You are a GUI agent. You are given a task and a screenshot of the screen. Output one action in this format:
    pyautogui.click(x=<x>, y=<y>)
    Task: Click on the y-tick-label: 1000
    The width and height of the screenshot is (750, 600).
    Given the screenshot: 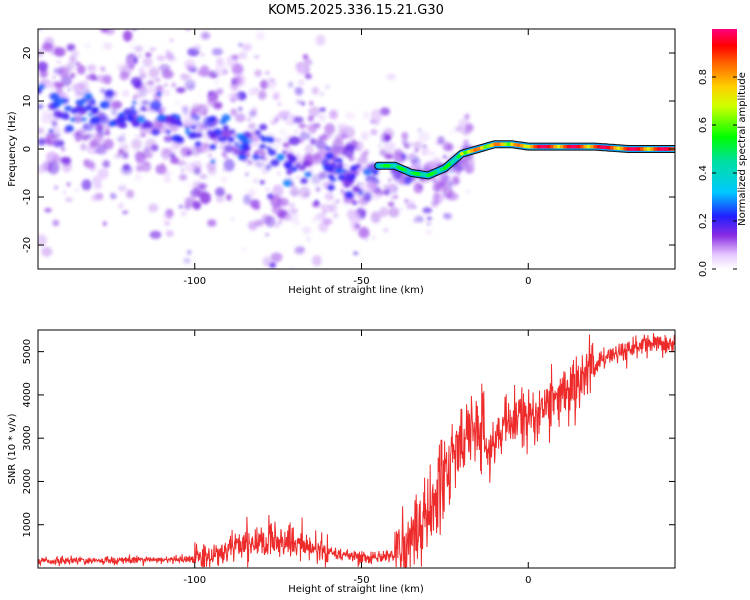 What is the action you would take?
    pyautogui.click(x=27, y=524)
    